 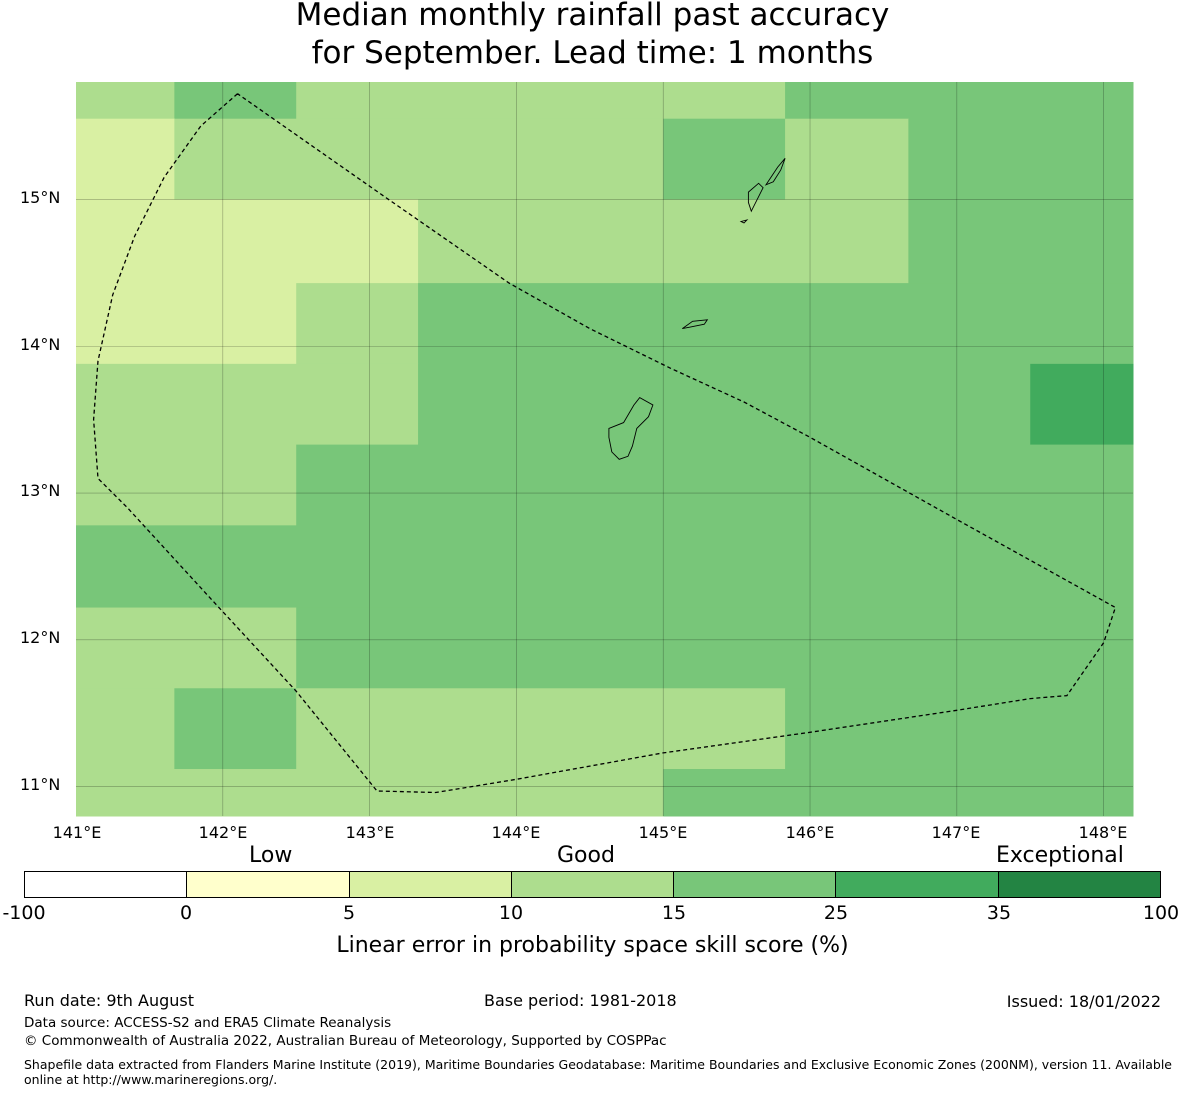 I want to click on base-period: Base period: 1981-2018, so click(x=580, y=1000).